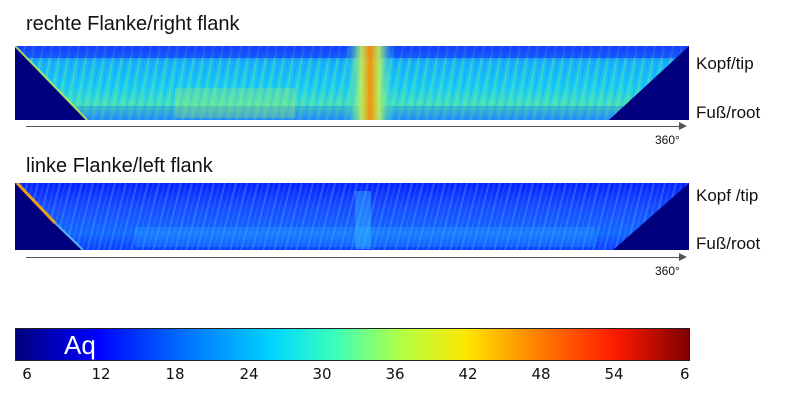 The width and height of the screenshot is (800, 400). I want to click on colorbar-tick: 42, so click(468, 374).